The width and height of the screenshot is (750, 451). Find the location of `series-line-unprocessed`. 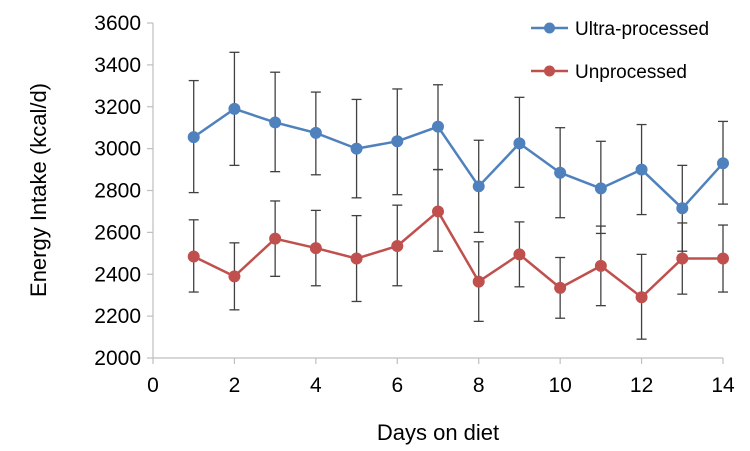

series-line-unprocessed is located at coordinates (458, 254).